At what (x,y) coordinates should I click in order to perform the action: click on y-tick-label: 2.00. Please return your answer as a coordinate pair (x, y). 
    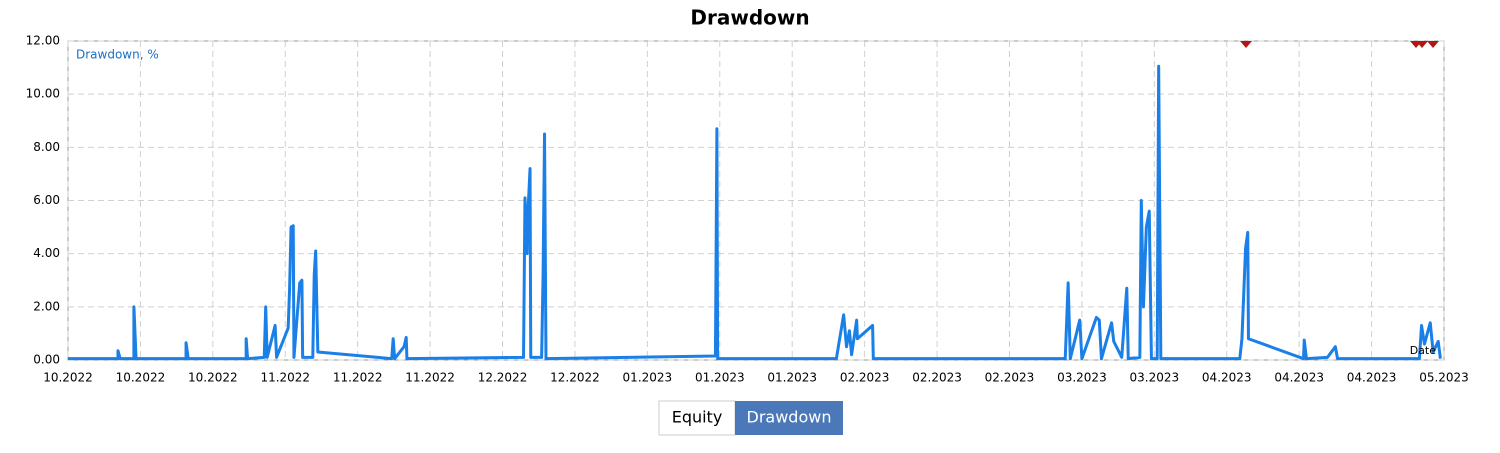
    Looking at the image, I should click on (46, 306).